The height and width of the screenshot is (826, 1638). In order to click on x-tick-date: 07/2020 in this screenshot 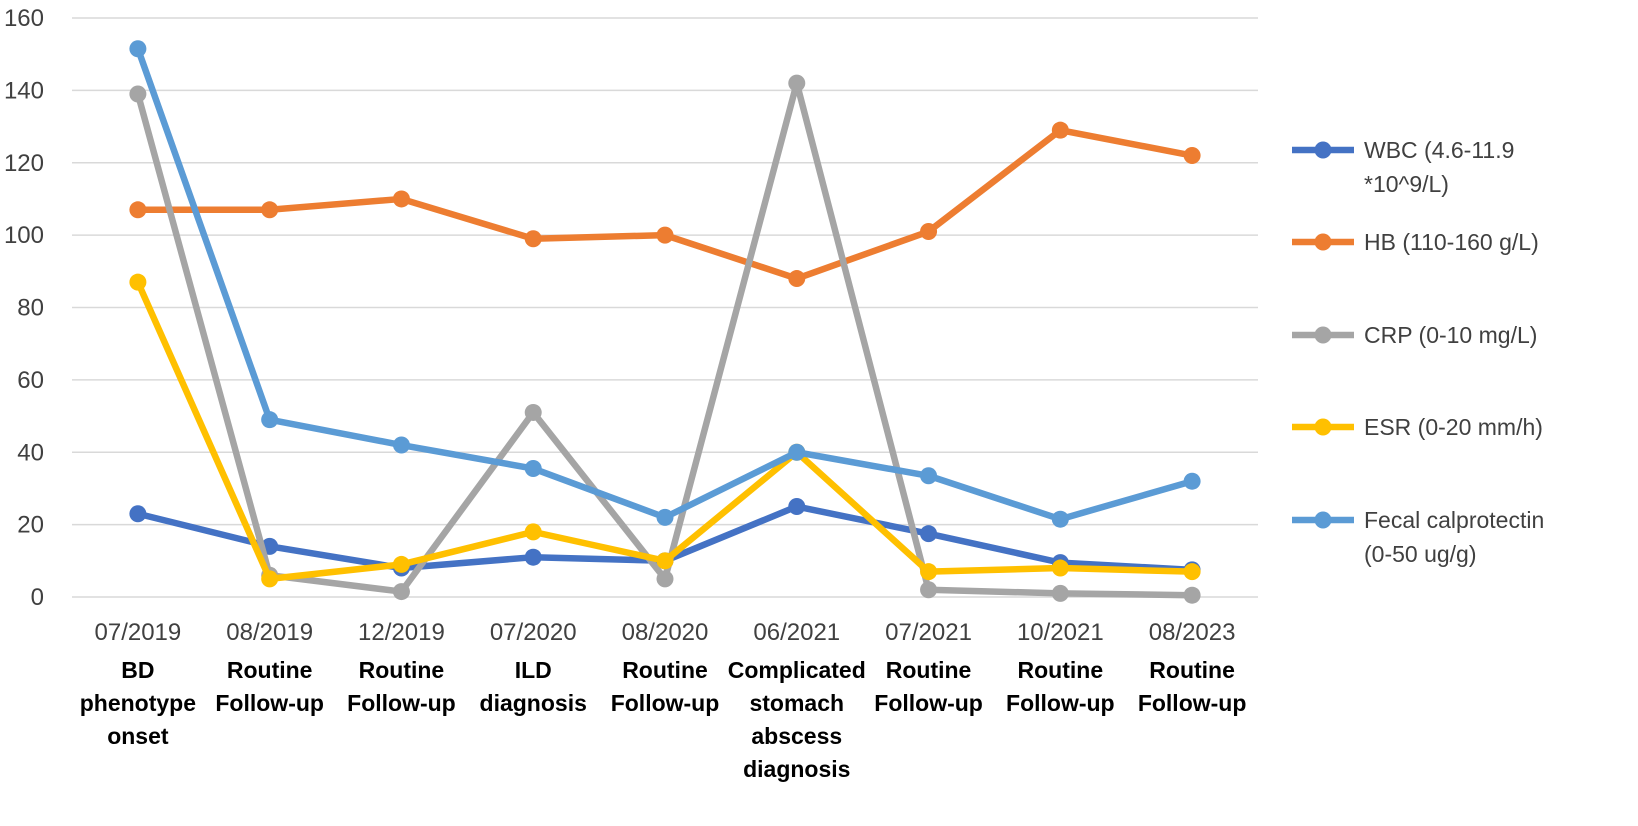, I will do `click(533, 632)`.